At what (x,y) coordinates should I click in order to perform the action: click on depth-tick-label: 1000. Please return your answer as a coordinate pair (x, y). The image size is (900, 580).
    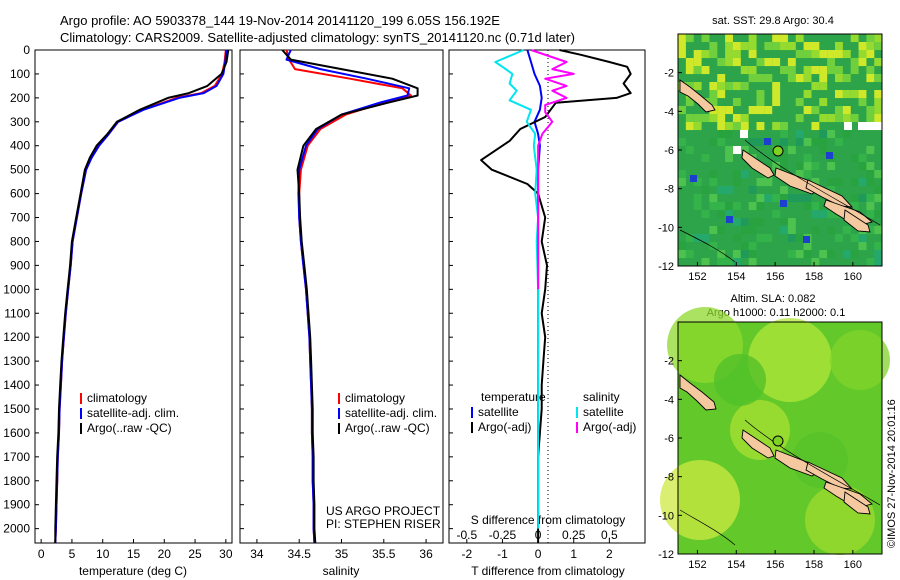
    Looking at the image, I should click on (16, 289).